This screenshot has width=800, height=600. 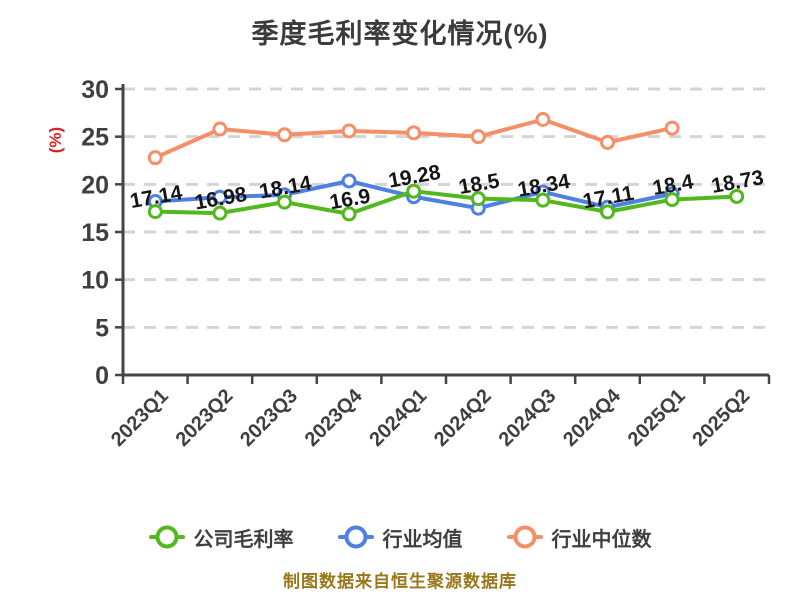 I want to click on legend-item-company-margin: 公司毛利率, so click(x=221, y=537).